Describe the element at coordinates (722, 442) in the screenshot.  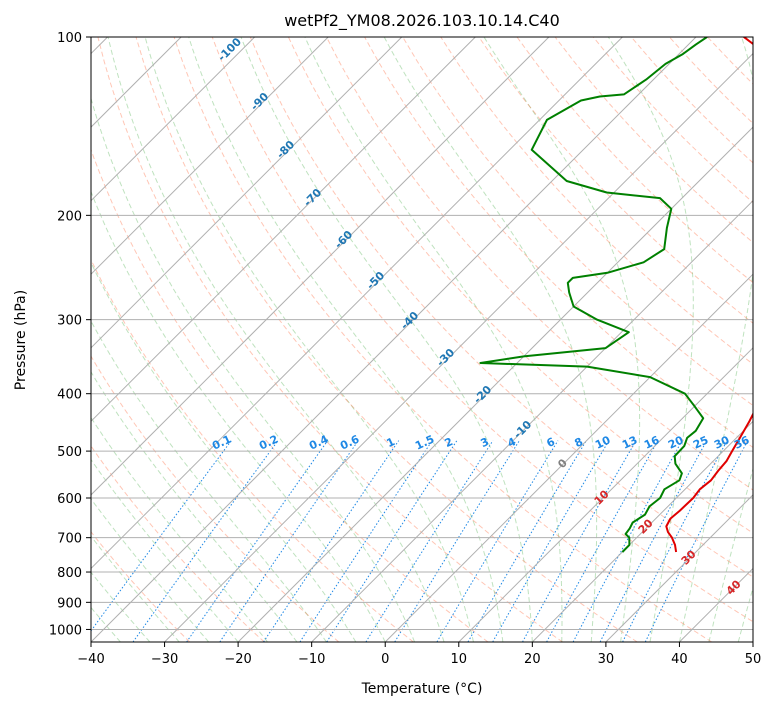
I see `mixing-ratio-label: 30` at that location.